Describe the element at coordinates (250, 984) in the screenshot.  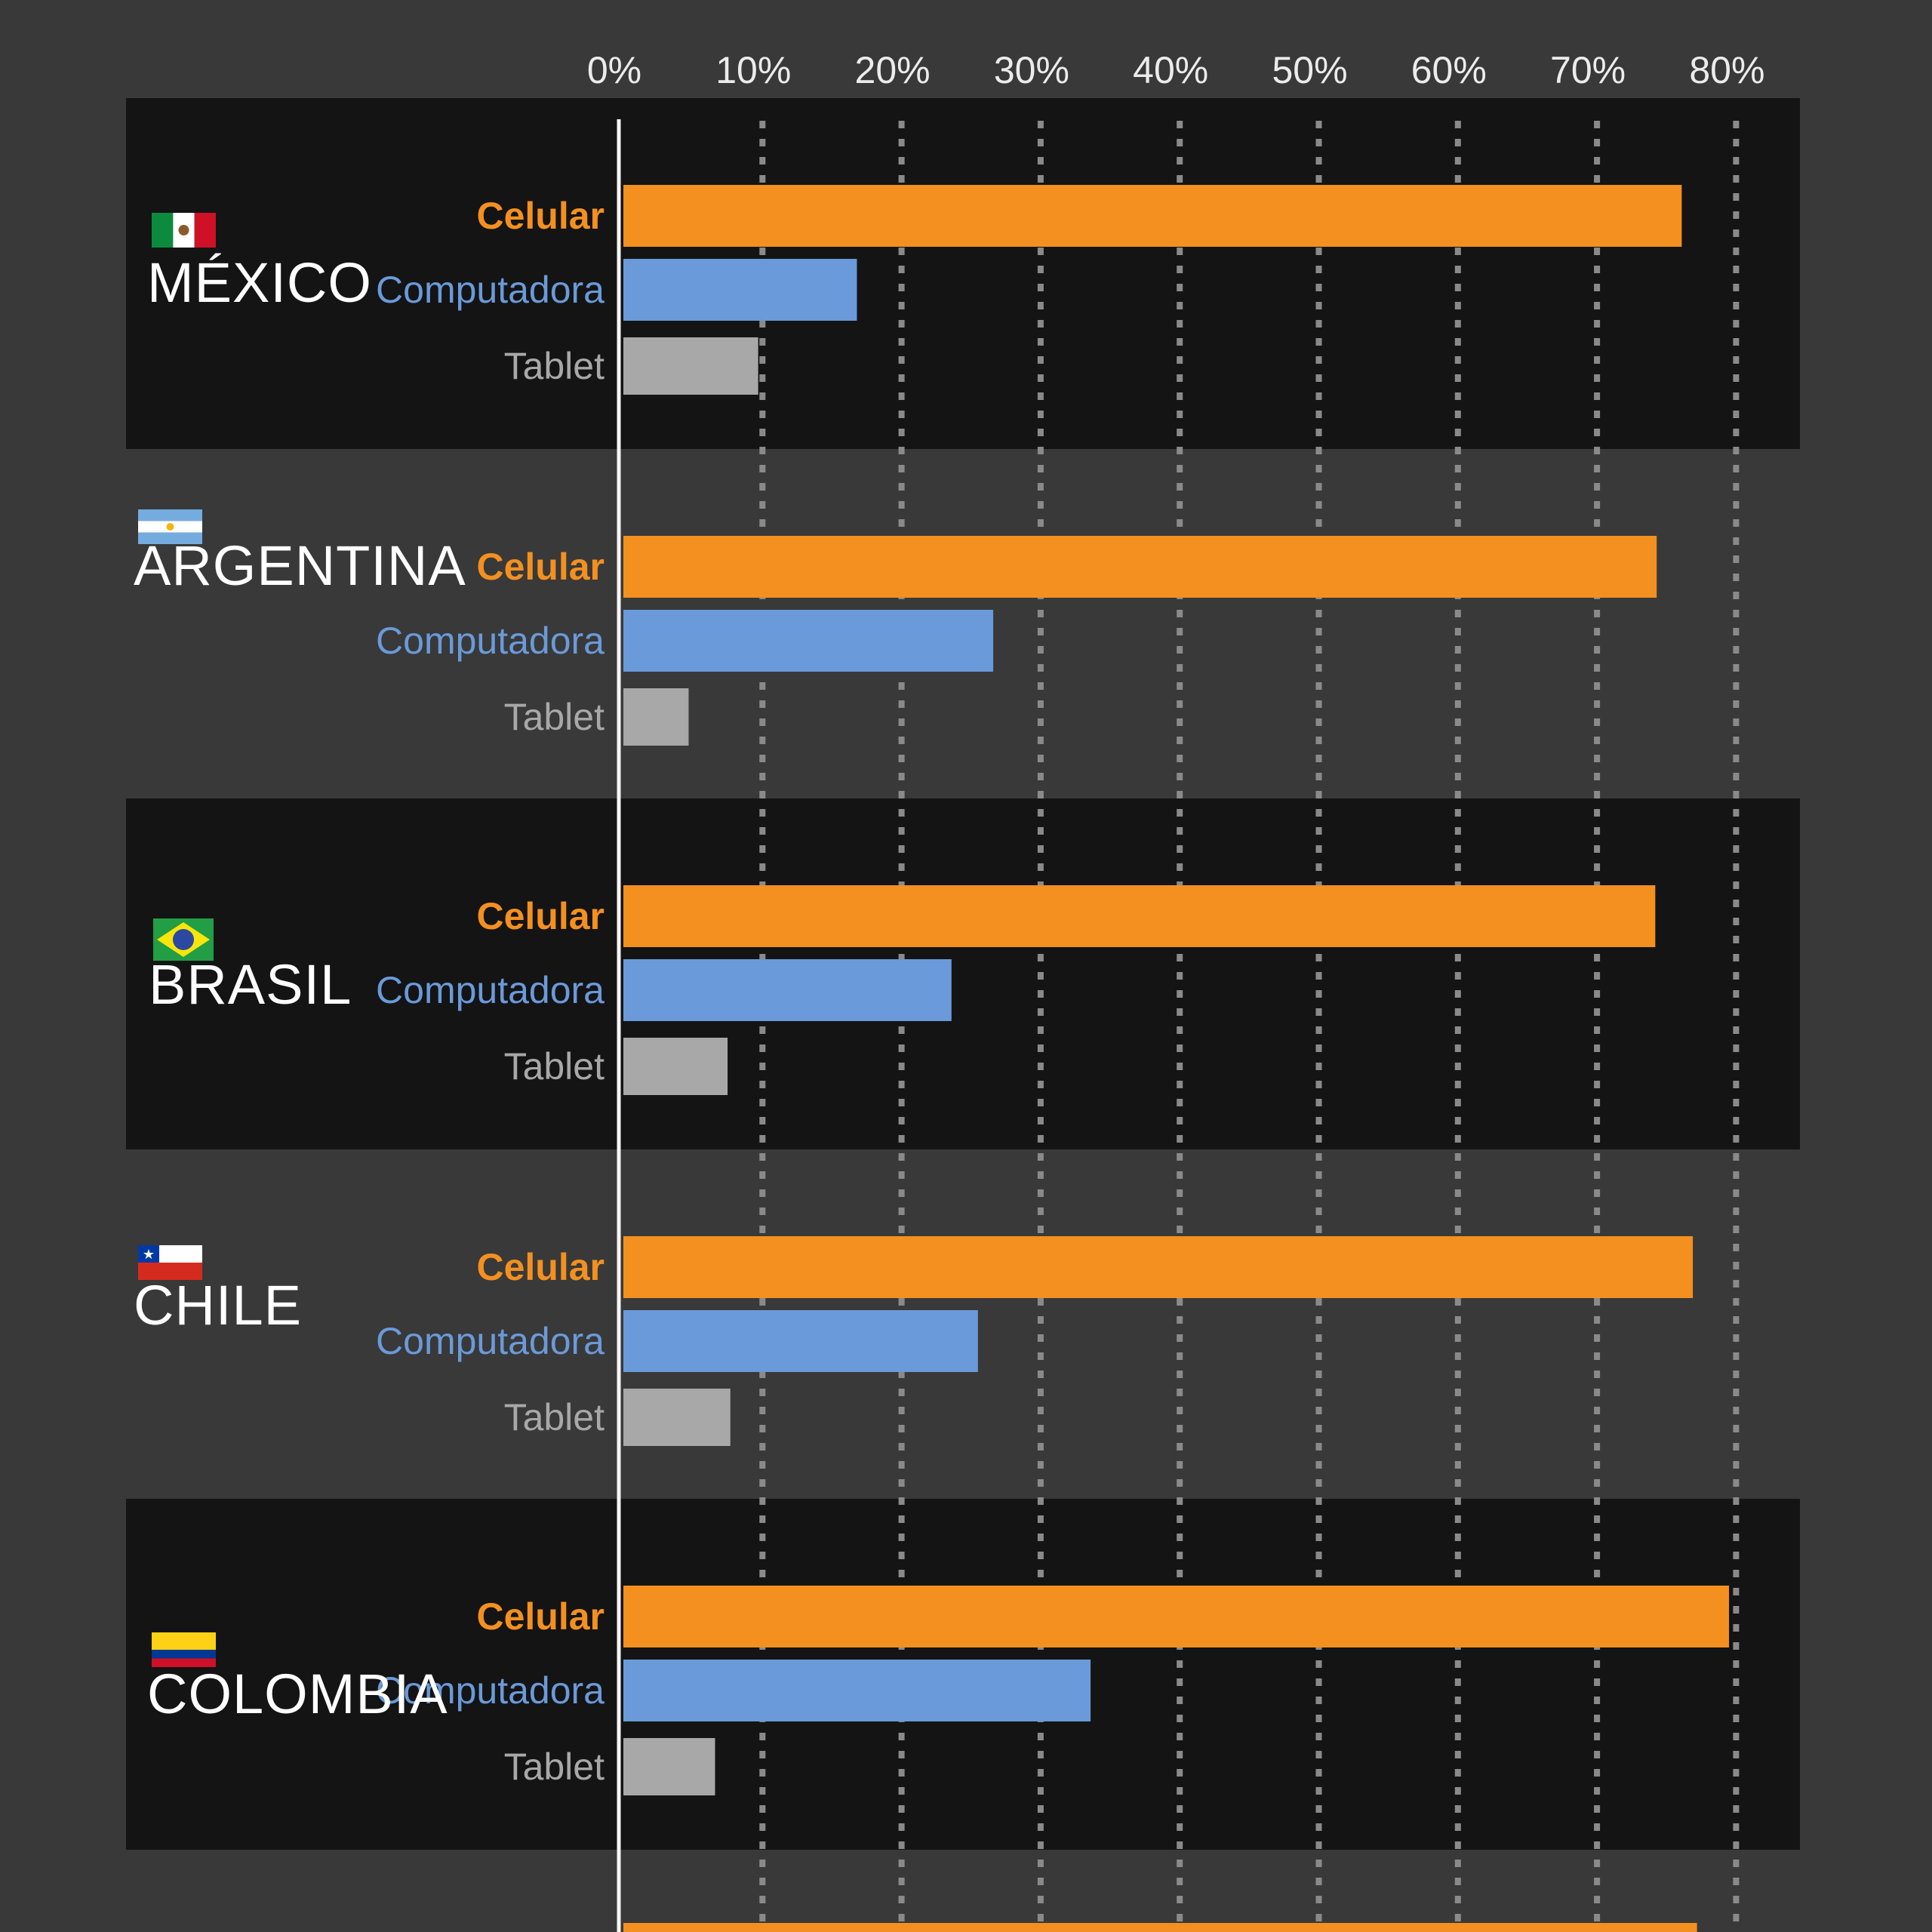
I see `country-label-brasil: BRASIL` at that location.